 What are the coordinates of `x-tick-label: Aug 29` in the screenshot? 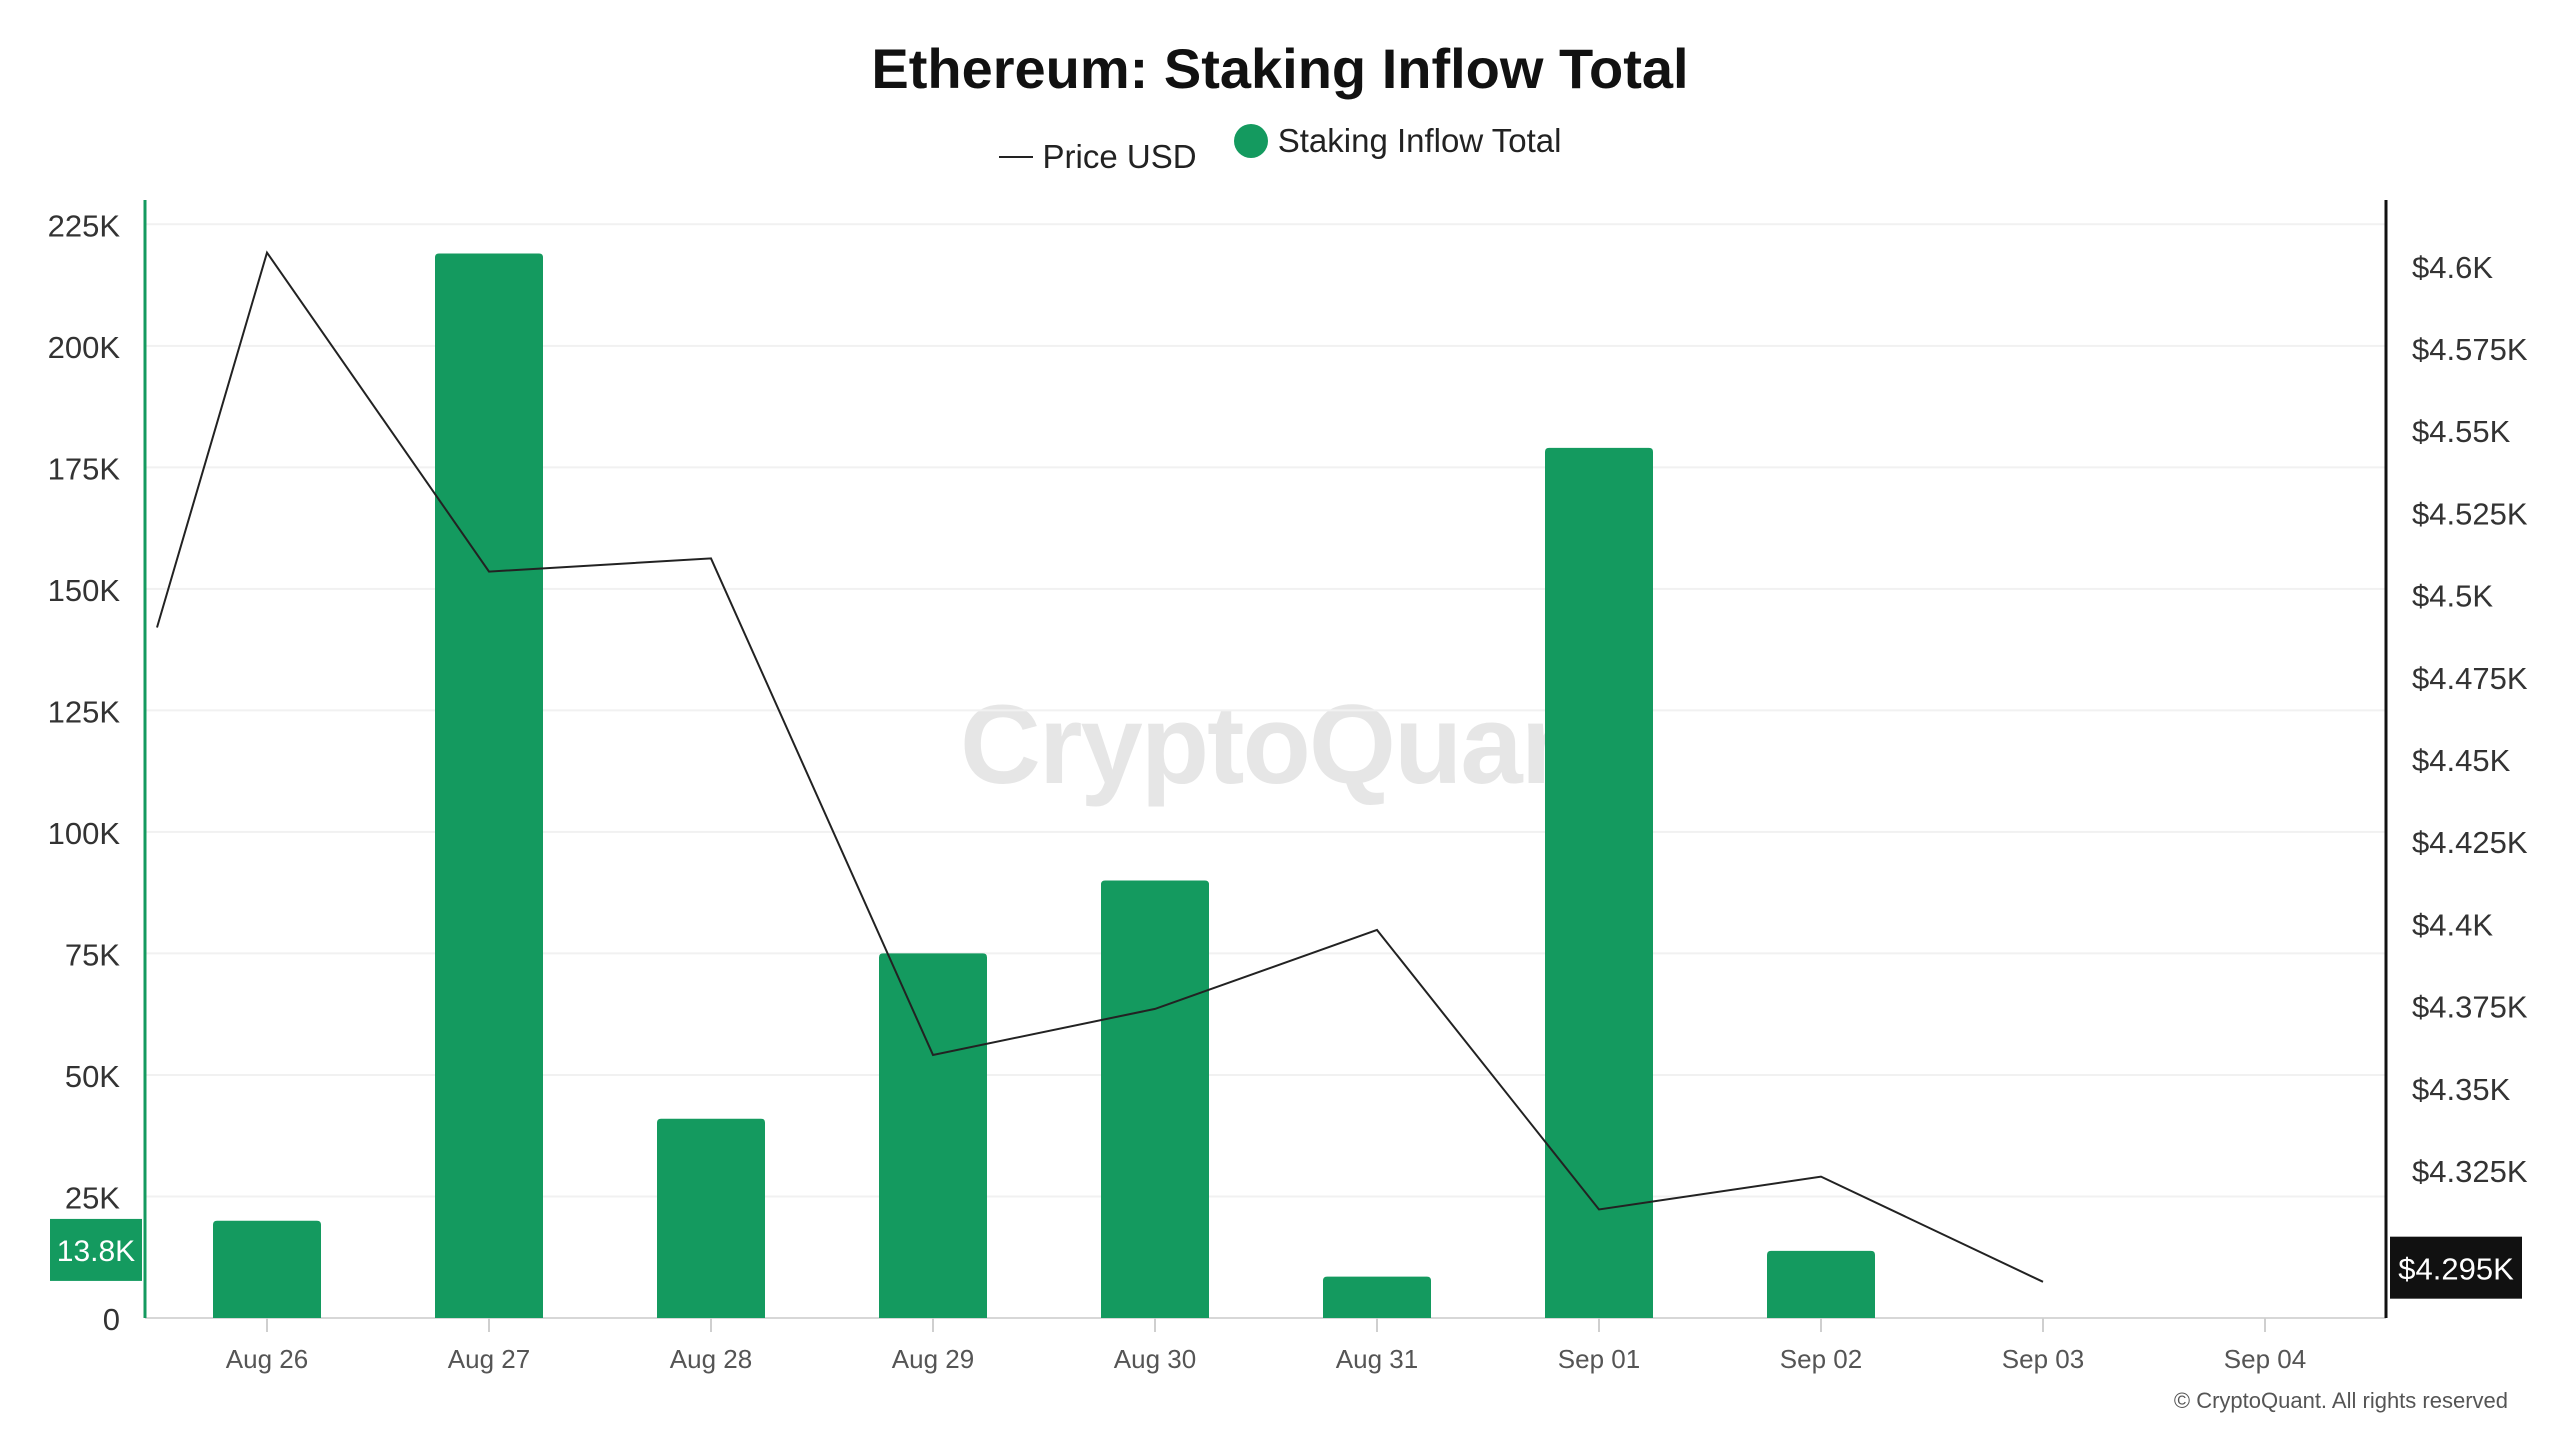 It's located at (933, 1359).